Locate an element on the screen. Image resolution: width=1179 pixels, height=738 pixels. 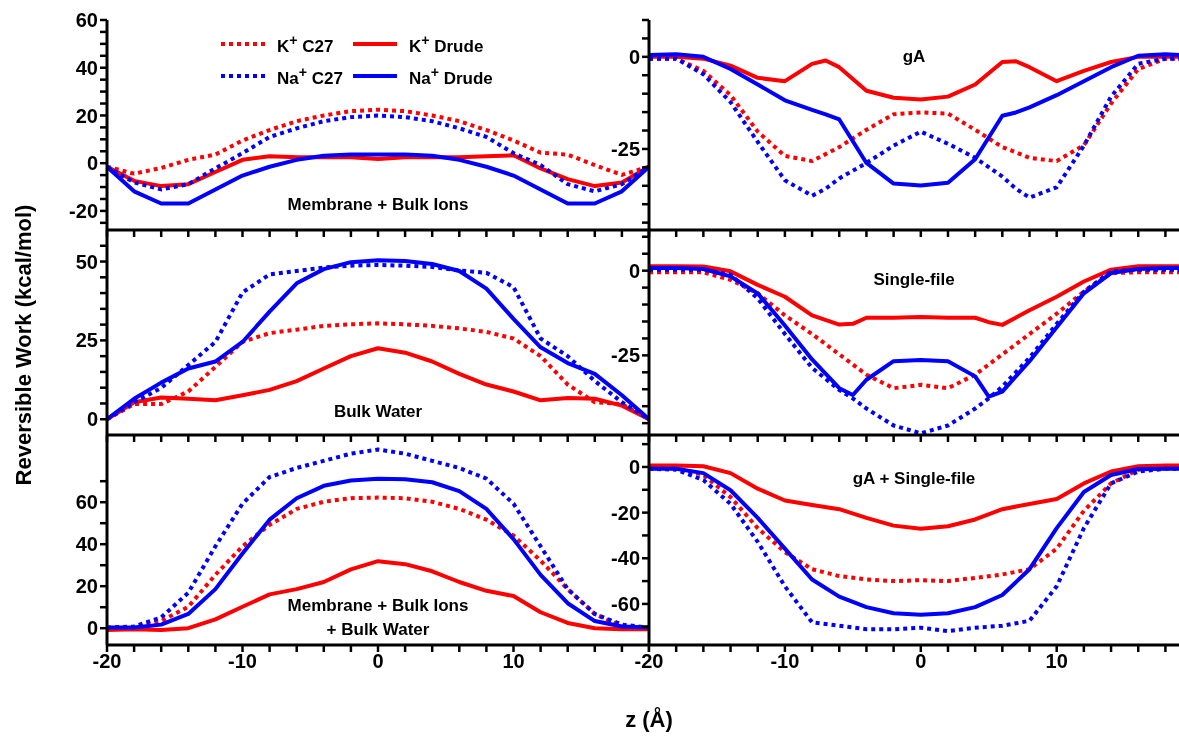
annotation: Single-file is located at coordinates (914, 280).